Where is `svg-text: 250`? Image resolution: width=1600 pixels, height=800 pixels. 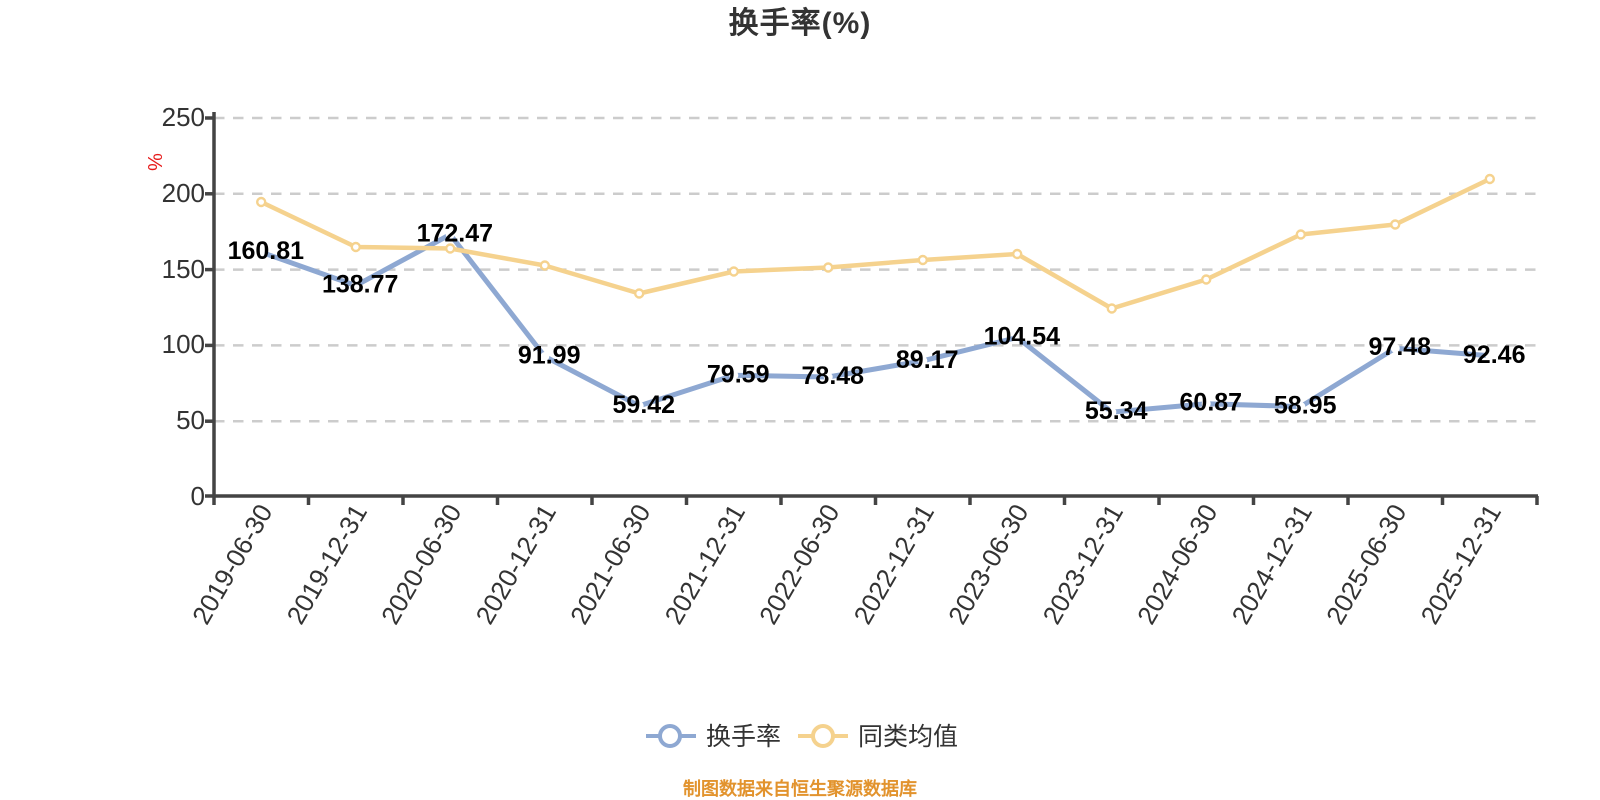 svg-text: 250 is located at coordinates (183, 117).